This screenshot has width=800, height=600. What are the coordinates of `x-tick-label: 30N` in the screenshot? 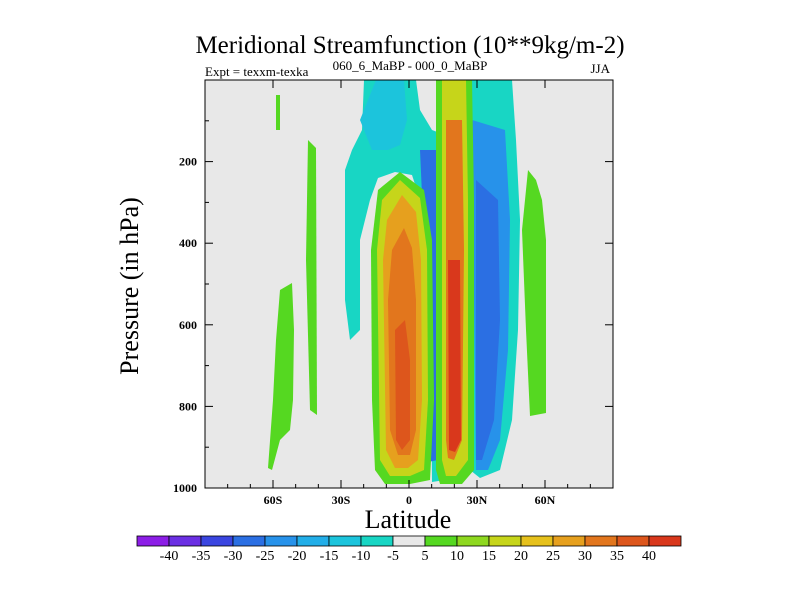 It's located at (477, 500).